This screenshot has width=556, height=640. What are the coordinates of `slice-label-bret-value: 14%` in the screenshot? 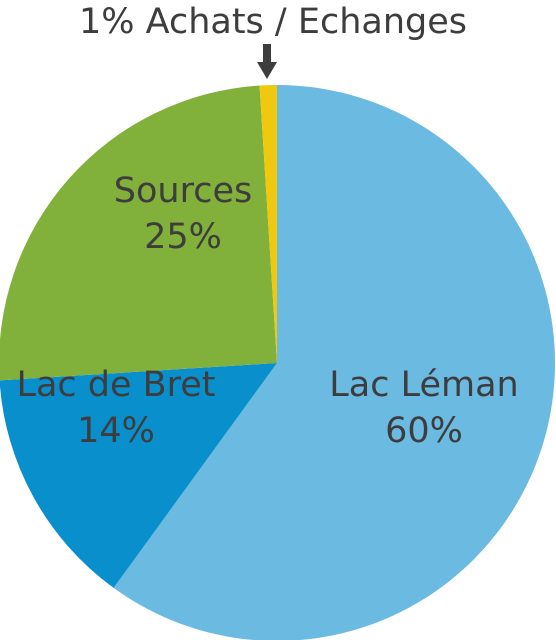 It's located at (116, 431).